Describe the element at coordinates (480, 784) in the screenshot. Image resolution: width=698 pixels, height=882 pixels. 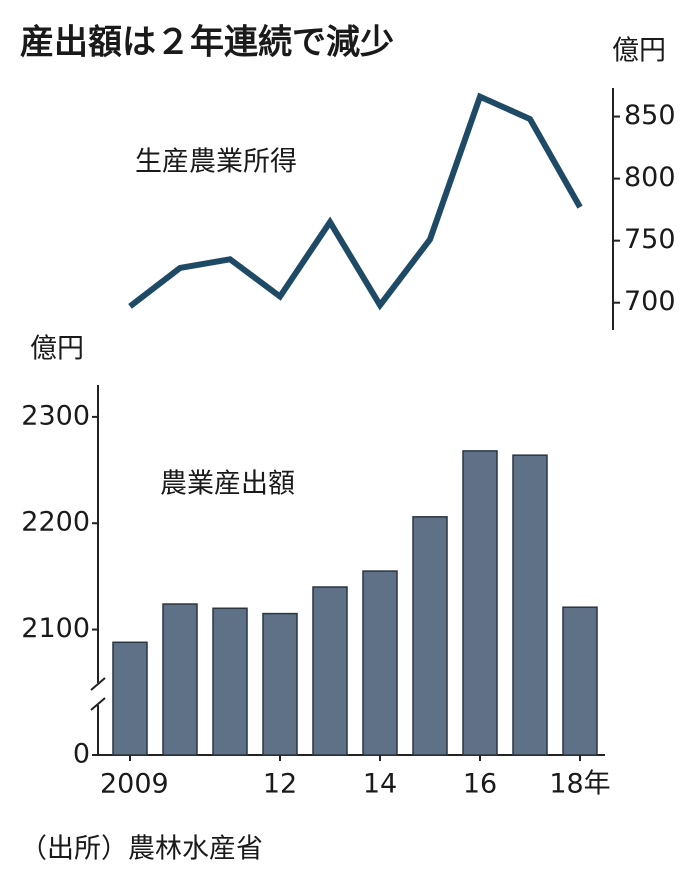
I see `x-tick-label: 16` at that location.